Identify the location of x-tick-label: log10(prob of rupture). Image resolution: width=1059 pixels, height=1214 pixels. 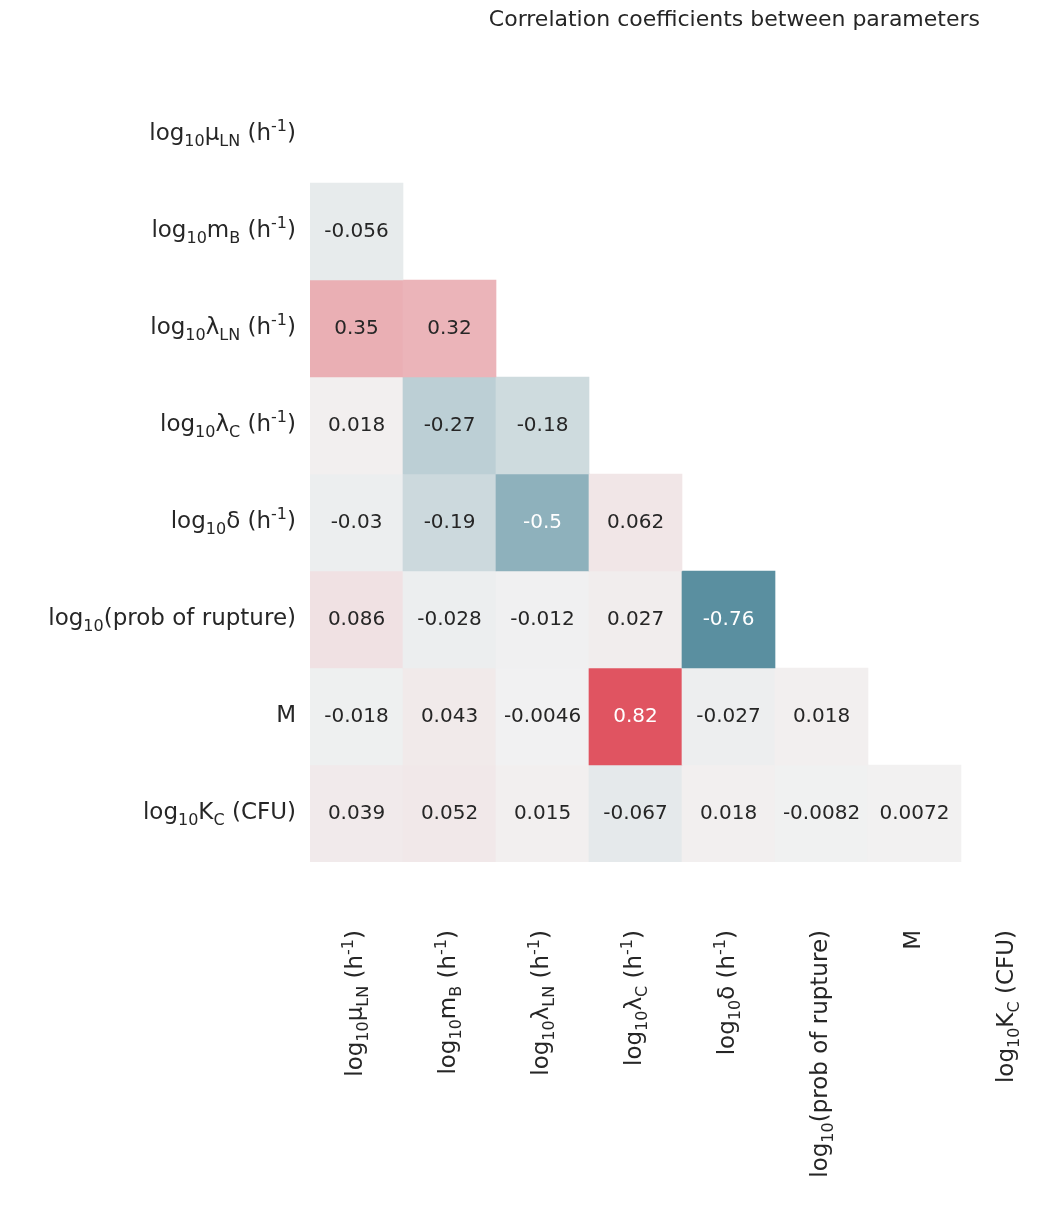
(821, 1053).